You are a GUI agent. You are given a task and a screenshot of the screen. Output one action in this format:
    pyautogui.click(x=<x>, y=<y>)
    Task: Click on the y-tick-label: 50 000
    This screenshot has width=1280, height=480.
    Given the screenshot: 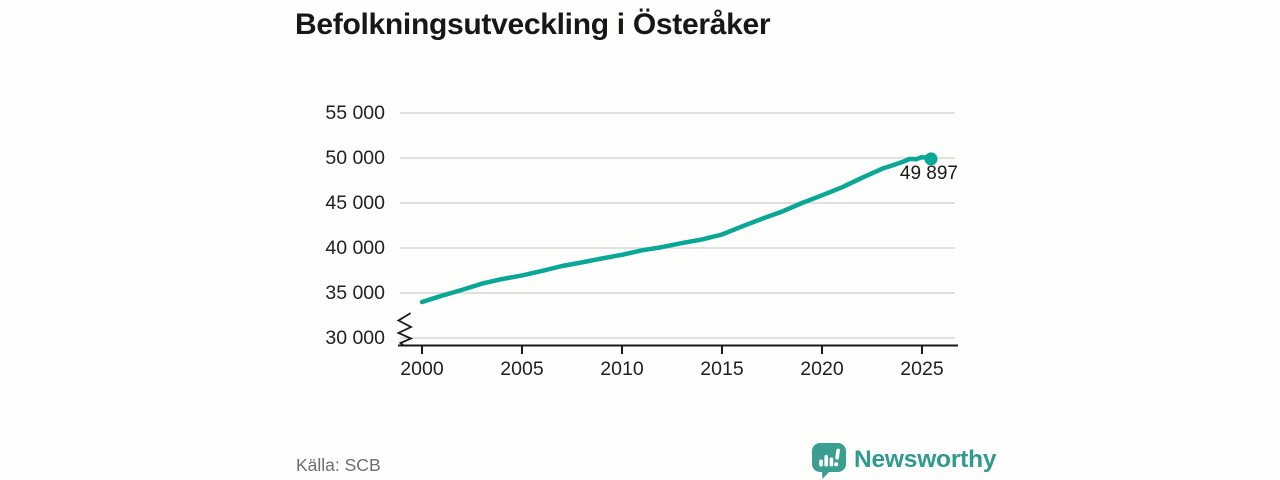 What is the action you would take?
    pyautogui.click(x=355, y=158)
    